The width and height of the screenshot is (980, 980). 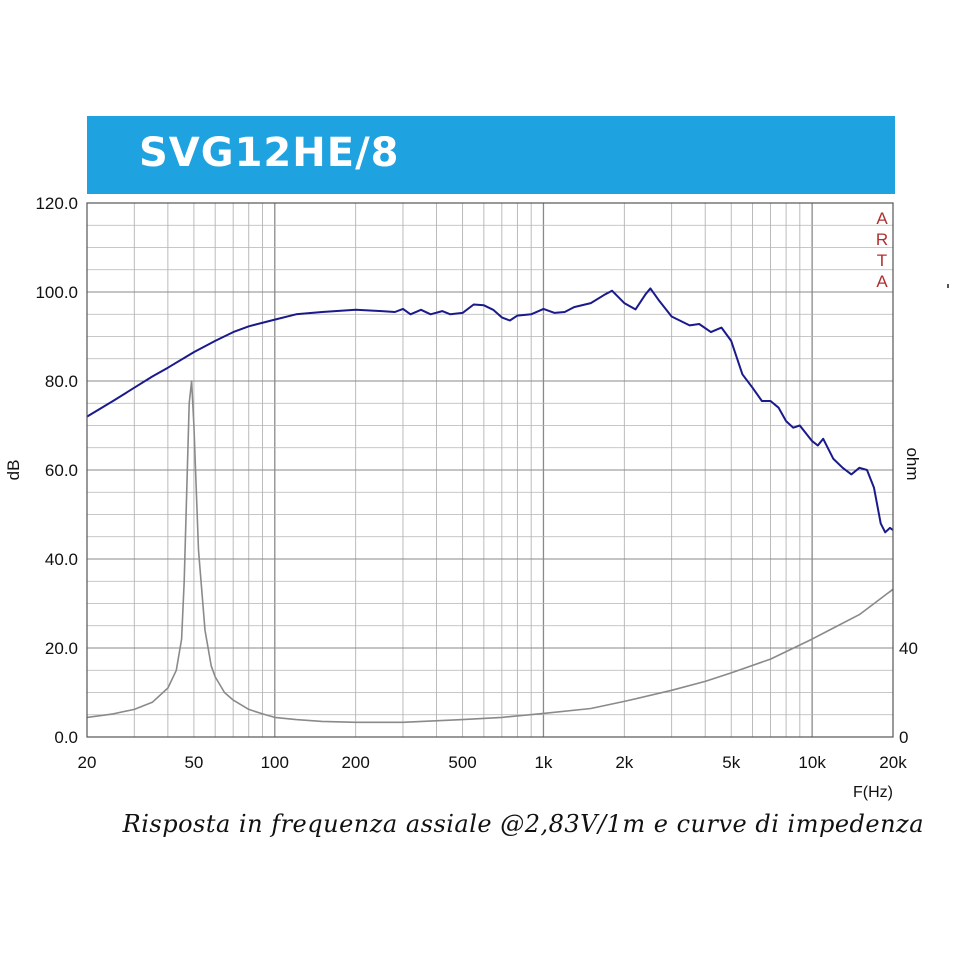 What do you see at coordinates (355, 762) in the screenshot?
I see `x-tick-label: 200` at bounding box center [355, 762].